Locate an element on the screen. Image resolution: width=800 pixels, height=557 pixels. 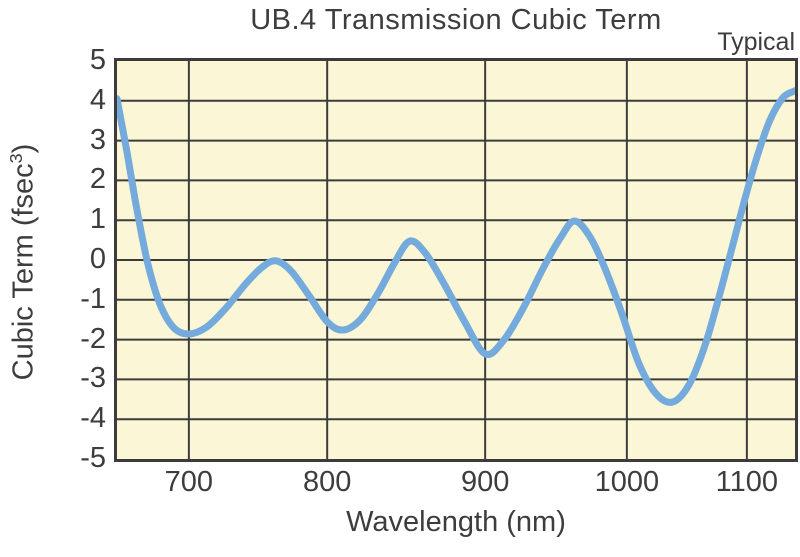
y-tick-label: -1 is located at coordinates (93, 298).